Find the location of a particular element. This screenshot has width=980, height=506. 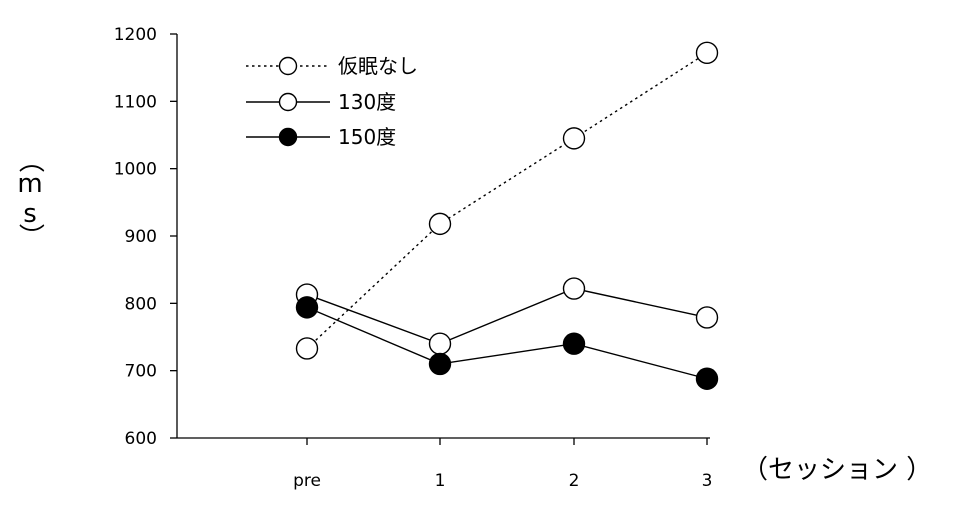

y-axis-title-char: （ is located at coordinates (30, 160).